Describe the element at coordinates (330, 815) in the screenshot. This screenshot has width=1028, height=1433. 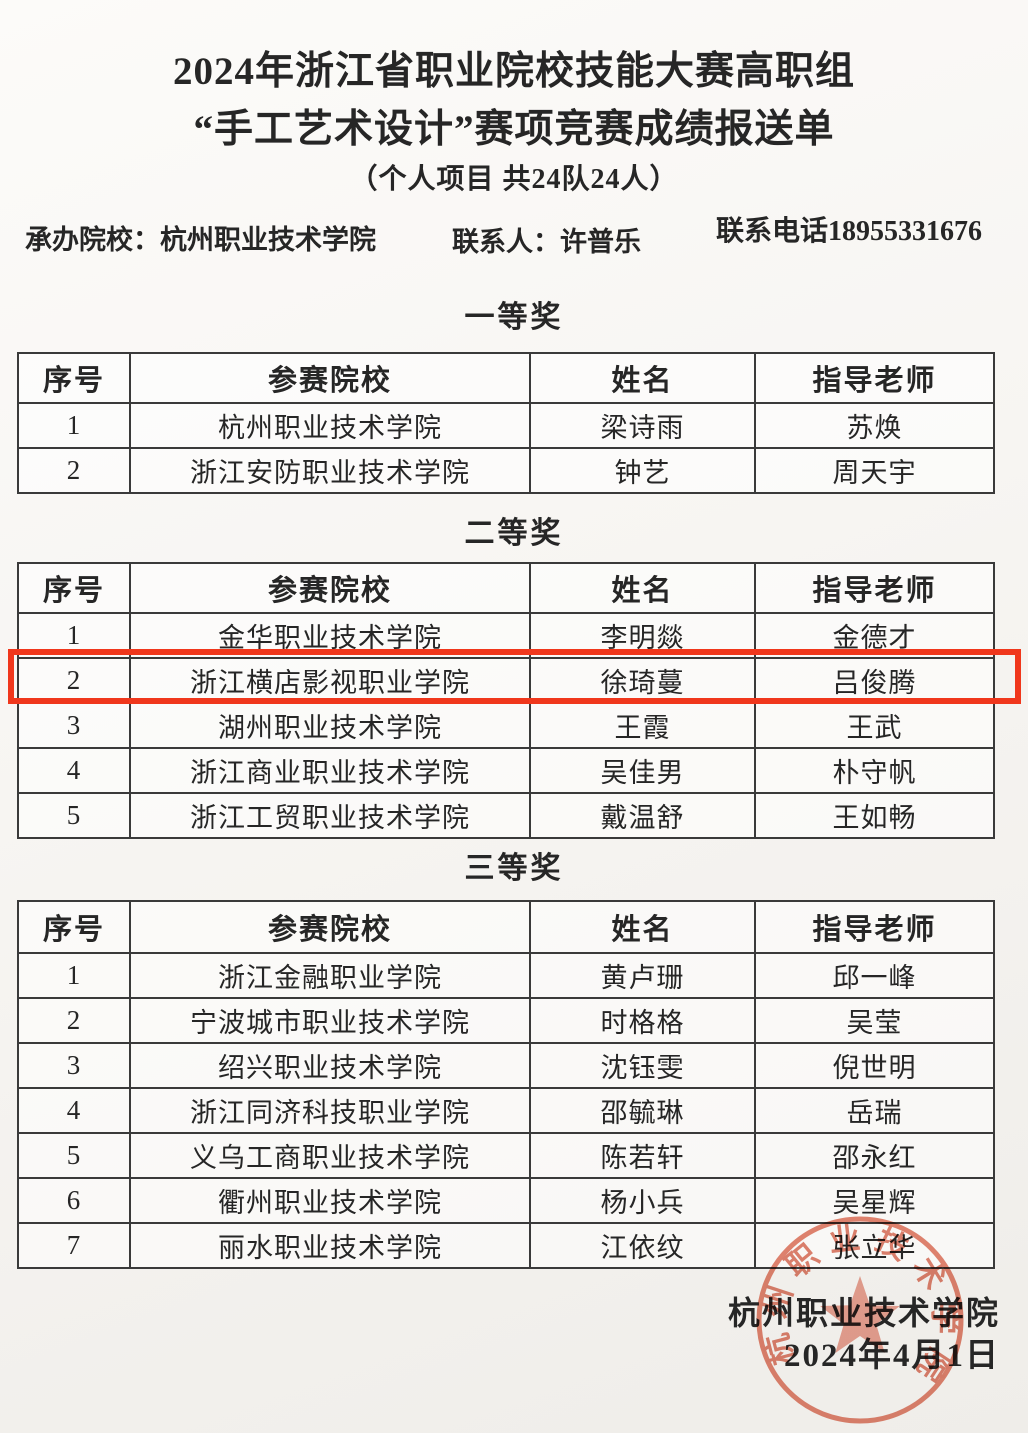
I see `cell-school: 浙江工贸职业技术学院` at that location.